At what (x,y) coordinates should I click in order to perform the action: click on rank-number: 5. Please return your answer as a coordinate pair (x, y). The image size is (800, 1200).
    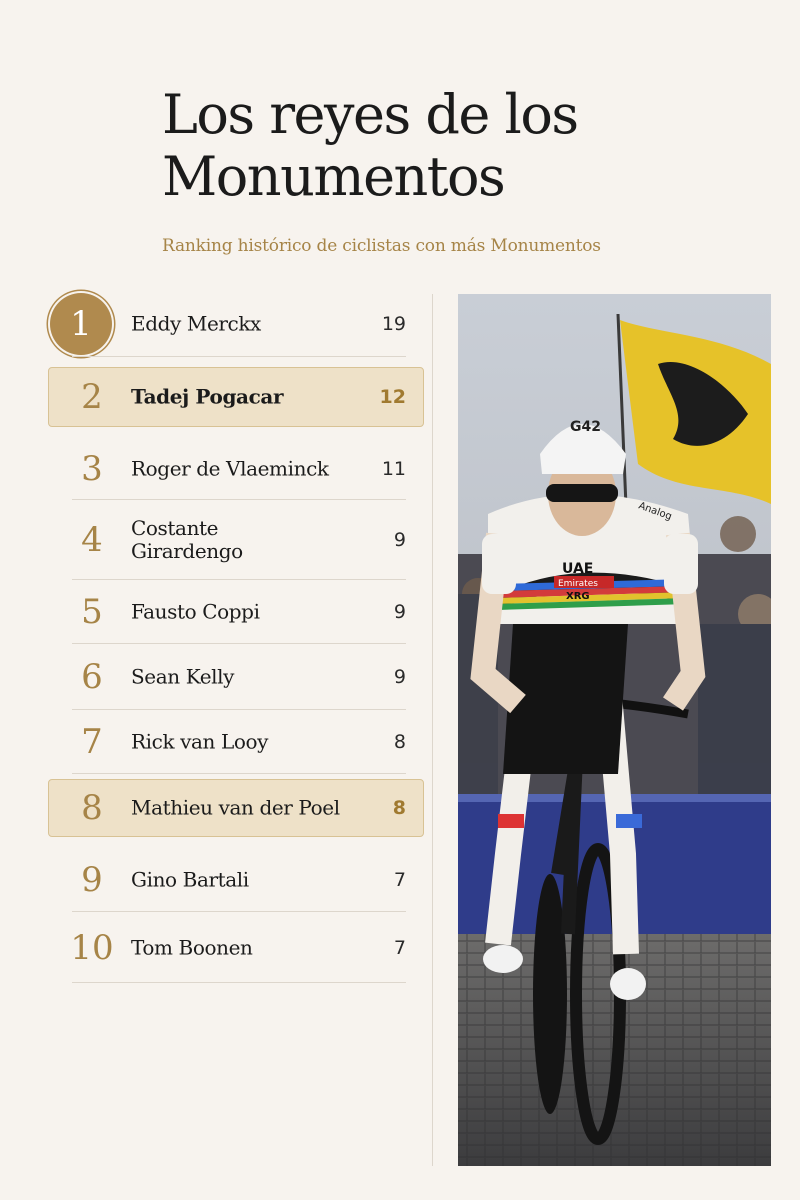
    Looking at the image, I should click on (92, 612).